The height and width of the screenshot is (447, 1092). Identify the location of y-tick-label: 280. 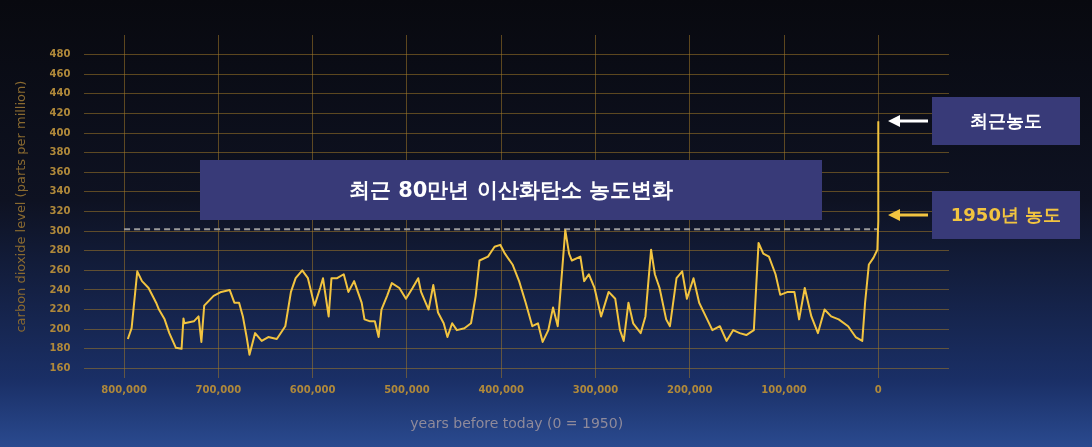
(60, 250).